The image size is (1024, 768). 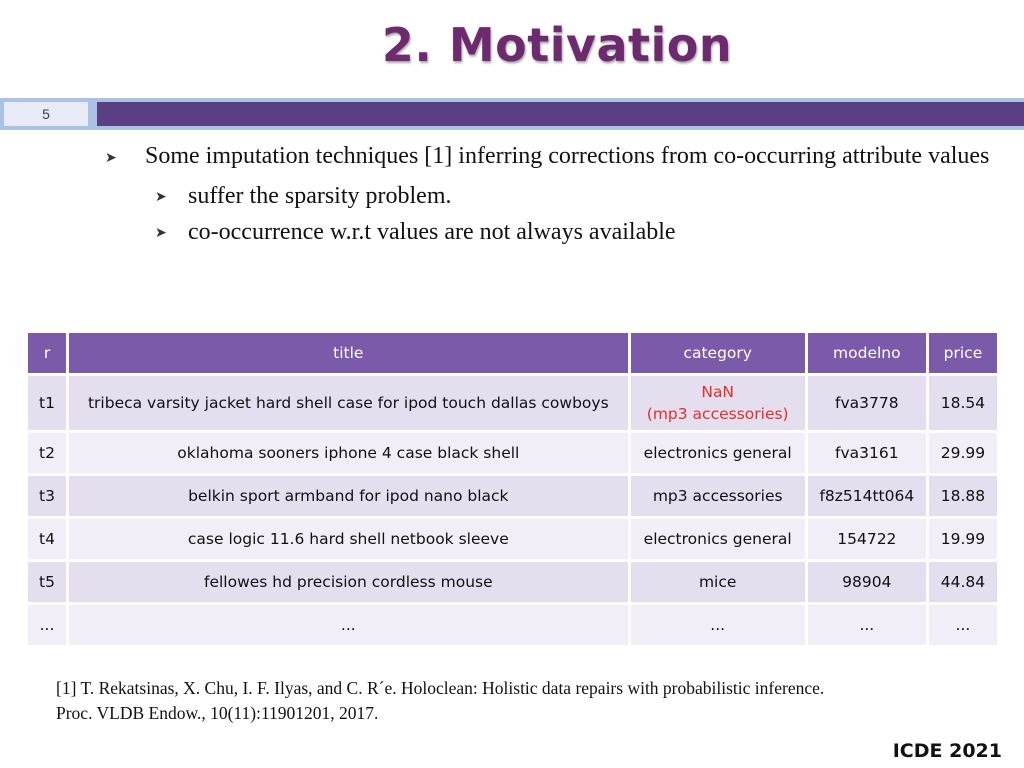 What do you see at coordinates (47, 496) in the screenshot?
I see `cell-r: t3` at bounding box center [47, 496].